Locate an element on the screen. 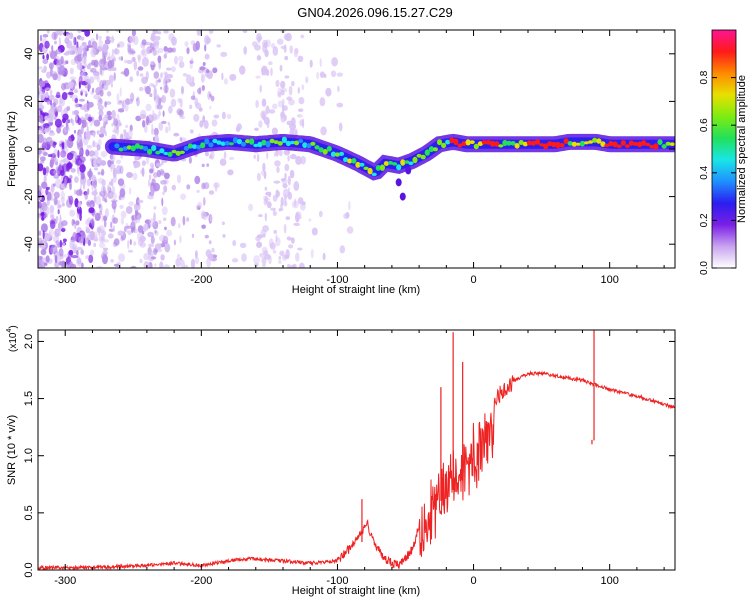 The width and height of the screenshot is (750, 600). x-tick-label: 0 is located at coordinates (473, 581).